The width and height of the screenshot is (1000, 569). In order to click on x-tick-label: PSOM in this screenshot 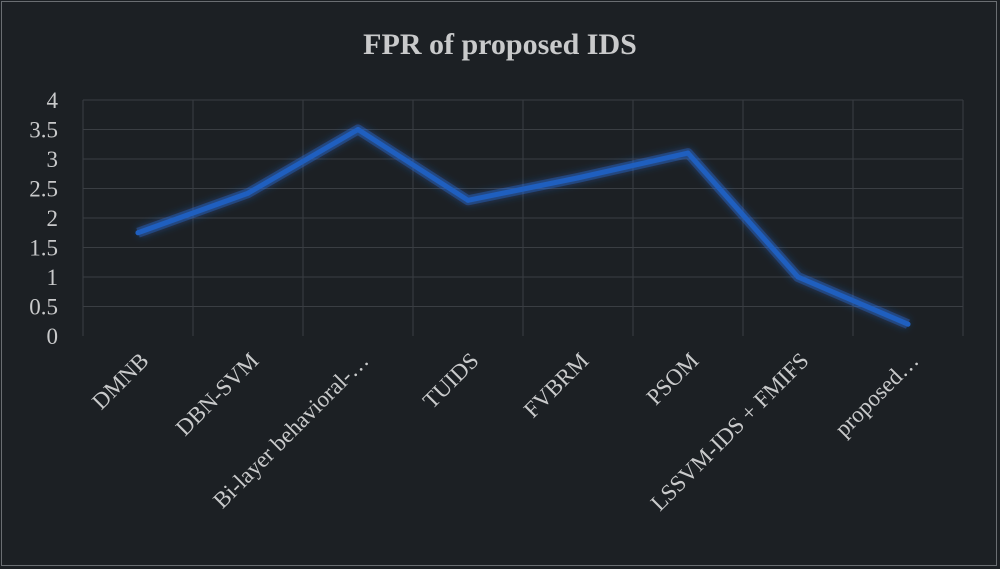, I will do `click(673, 379)`.